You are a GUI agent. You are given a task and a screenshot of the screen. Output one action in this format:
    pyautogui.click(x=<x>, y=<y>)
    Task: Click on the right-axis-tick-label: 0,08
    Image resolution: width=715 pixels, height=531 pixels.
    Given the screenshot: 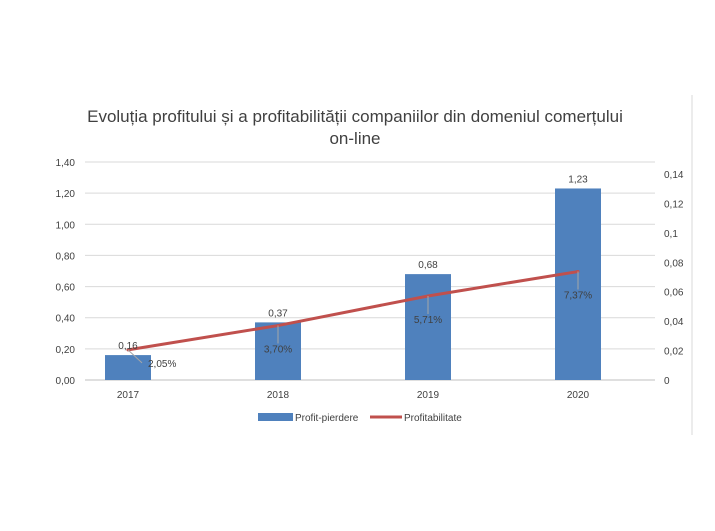 What is the action you would take?
    pyautogui.click(x=674, y=263)
    